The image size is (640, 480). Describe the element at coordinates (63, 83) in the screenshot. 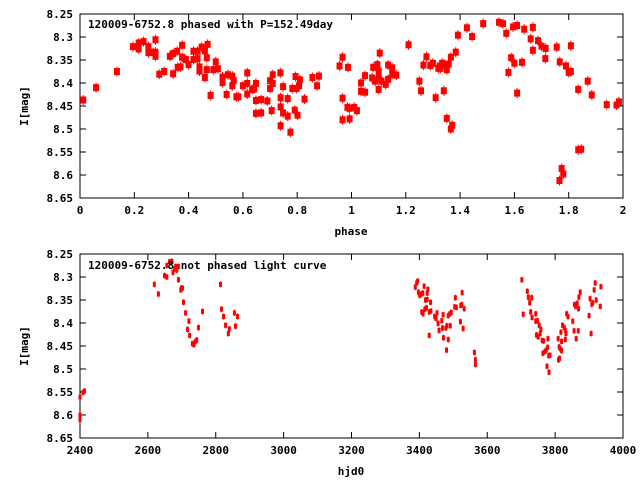

I see `y-tick-label: 8.4` at that location.